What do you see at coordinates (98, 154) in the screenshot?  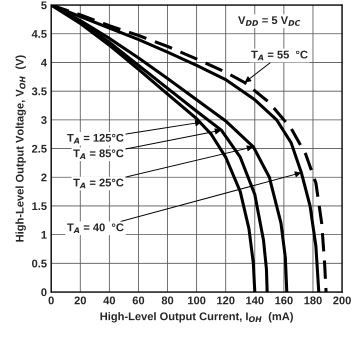 I see `annotation: T$_{A}$ = 85°C` at bounding box center [98, 154].